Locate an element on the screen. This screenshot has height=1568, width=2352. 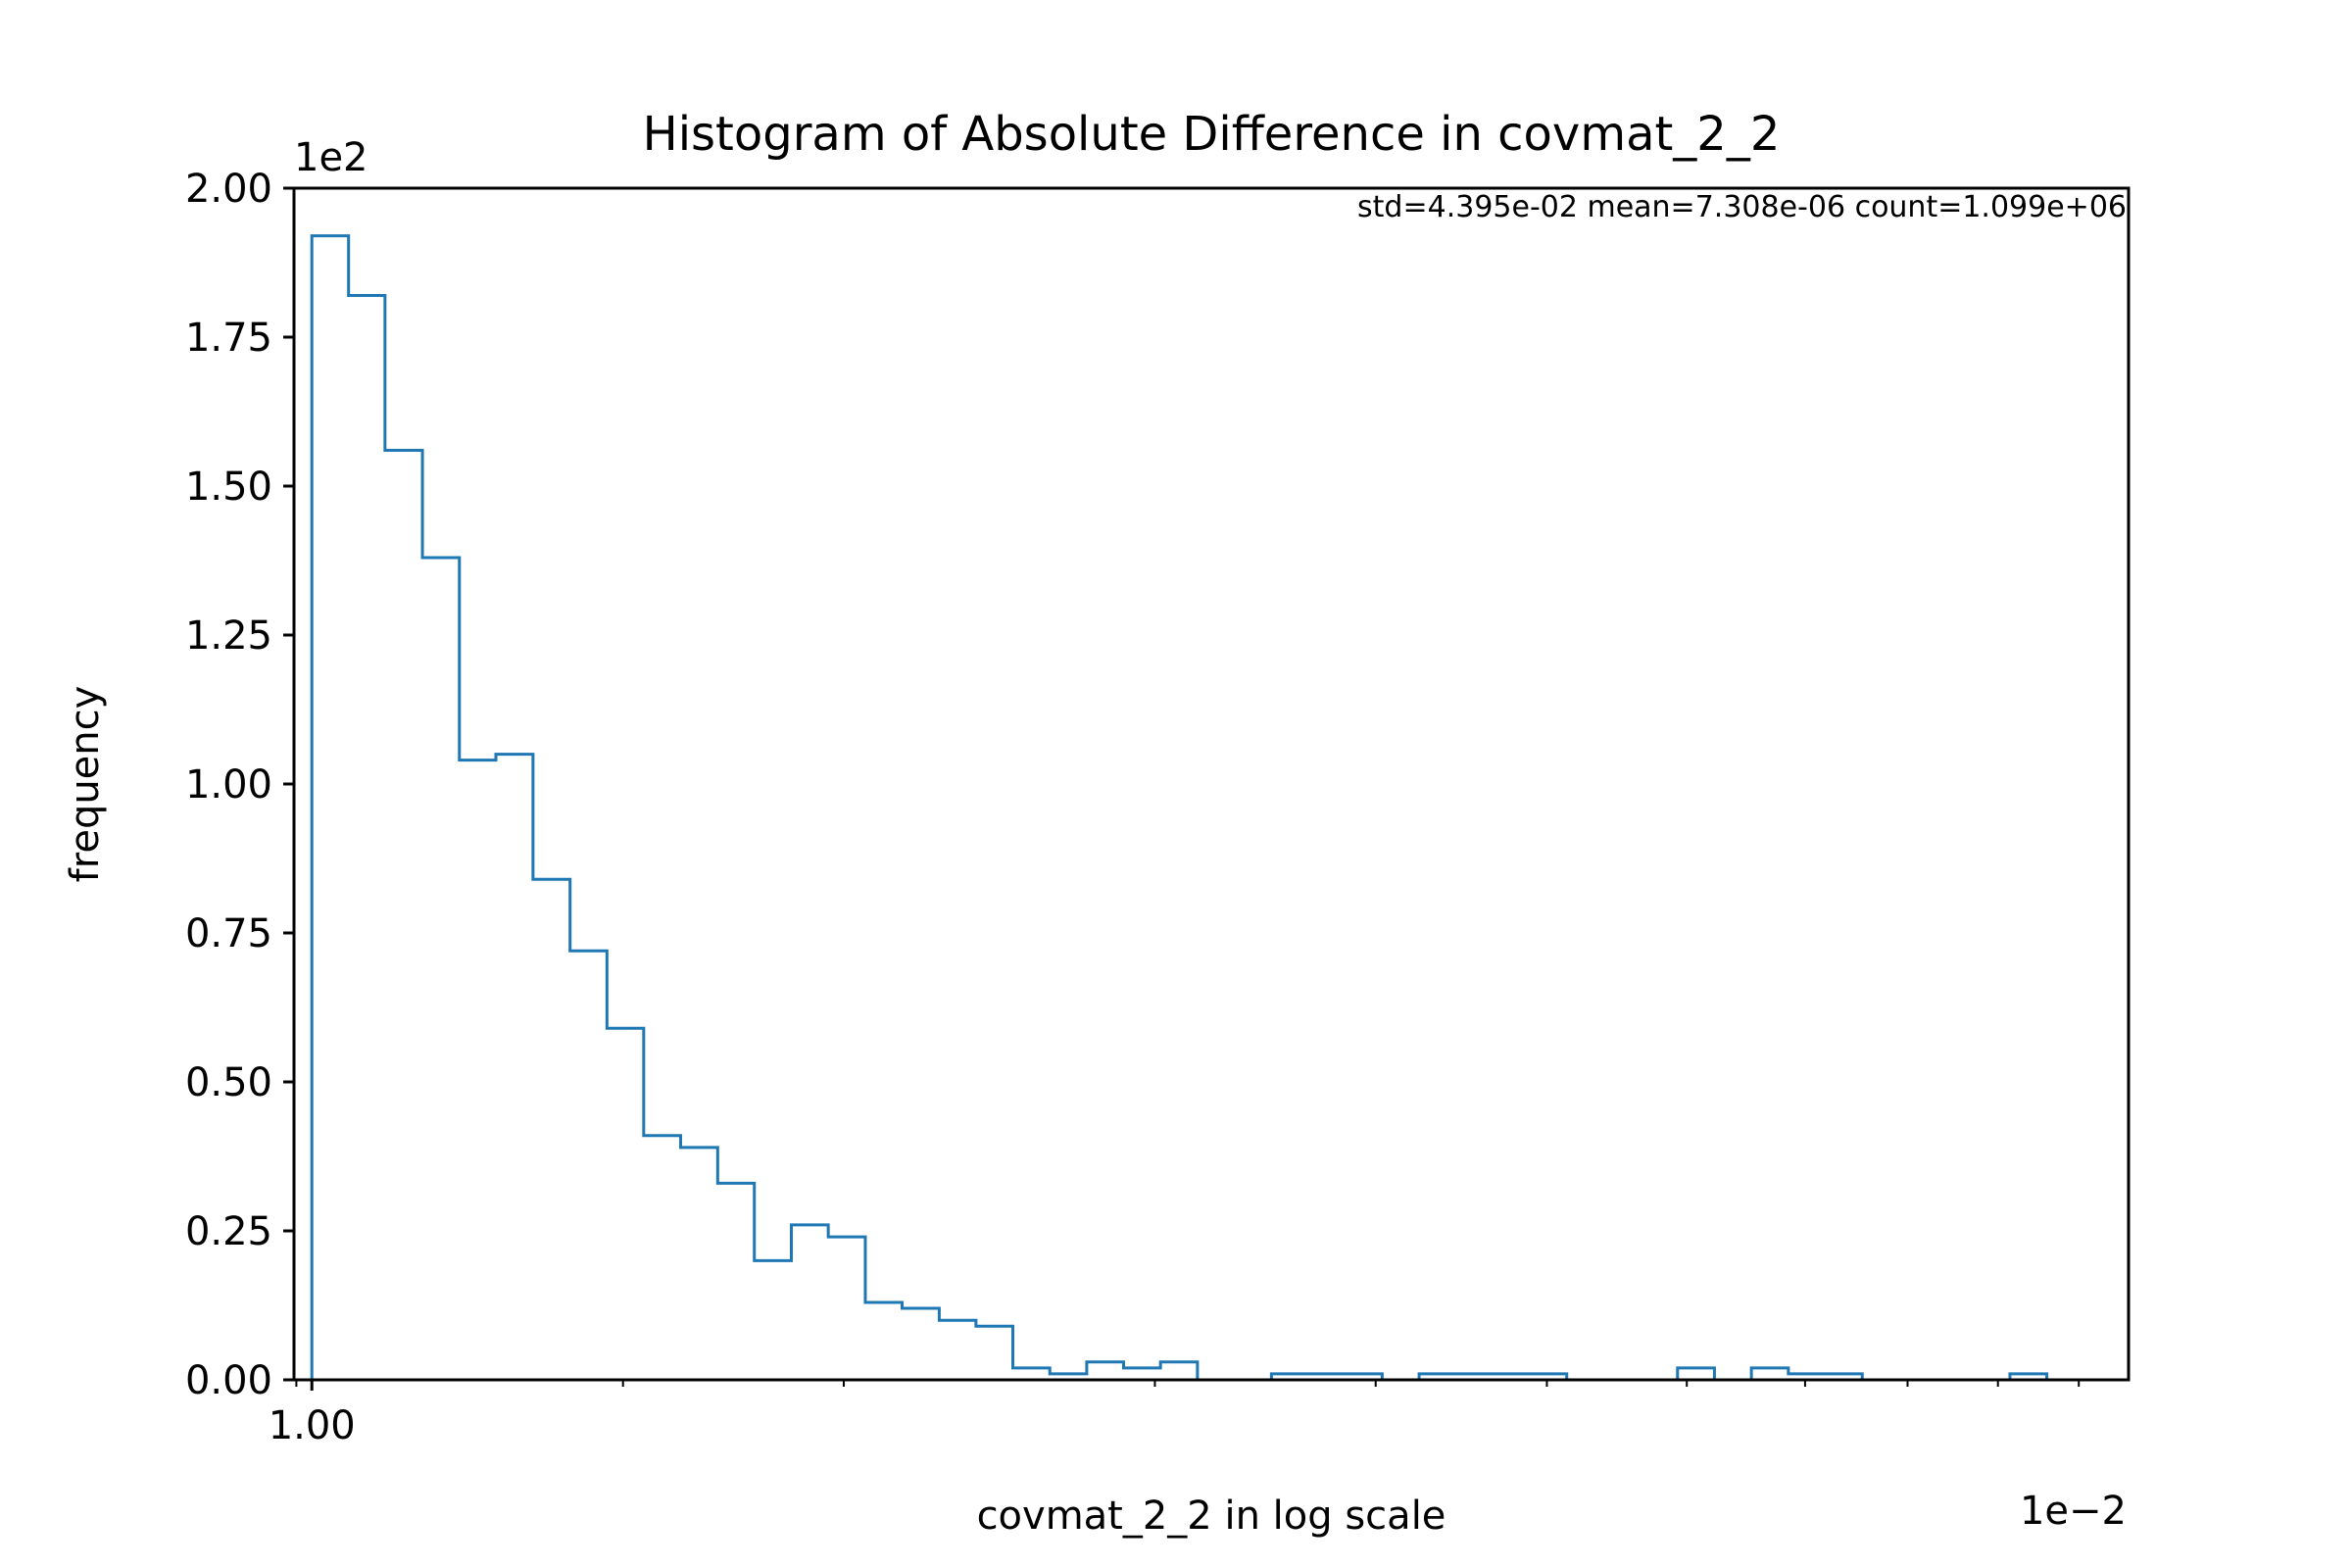
y-tick-label: 0.00 is located at coordinates (228, 1380).